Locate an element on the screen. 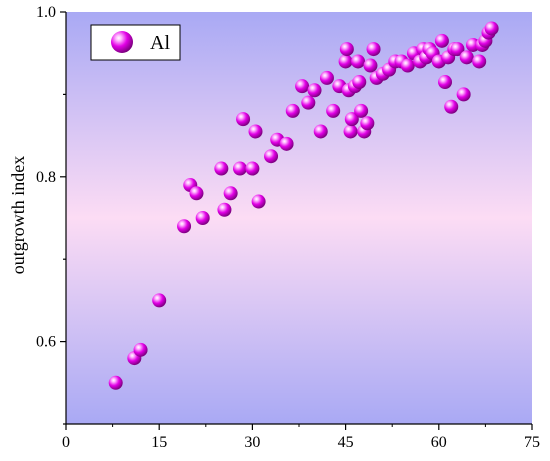 Image resolution: width=550 pixels, height=461 pixels. legend: Al is located at coordinates (135, 42).